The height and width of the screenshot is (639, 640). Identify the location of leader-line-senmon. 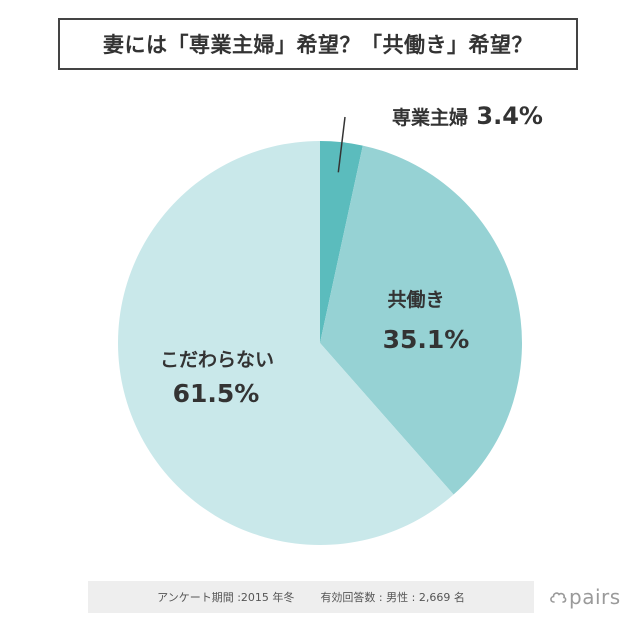
(341, 144).